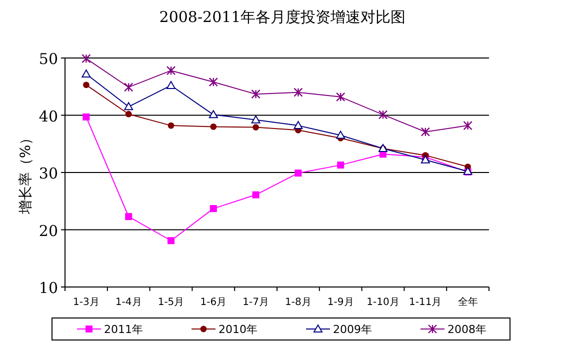 The image size is (565, 344). Describe the element at coordinates (48, 59) in the screenshot. I see `y-tick-label: 50` at that location.